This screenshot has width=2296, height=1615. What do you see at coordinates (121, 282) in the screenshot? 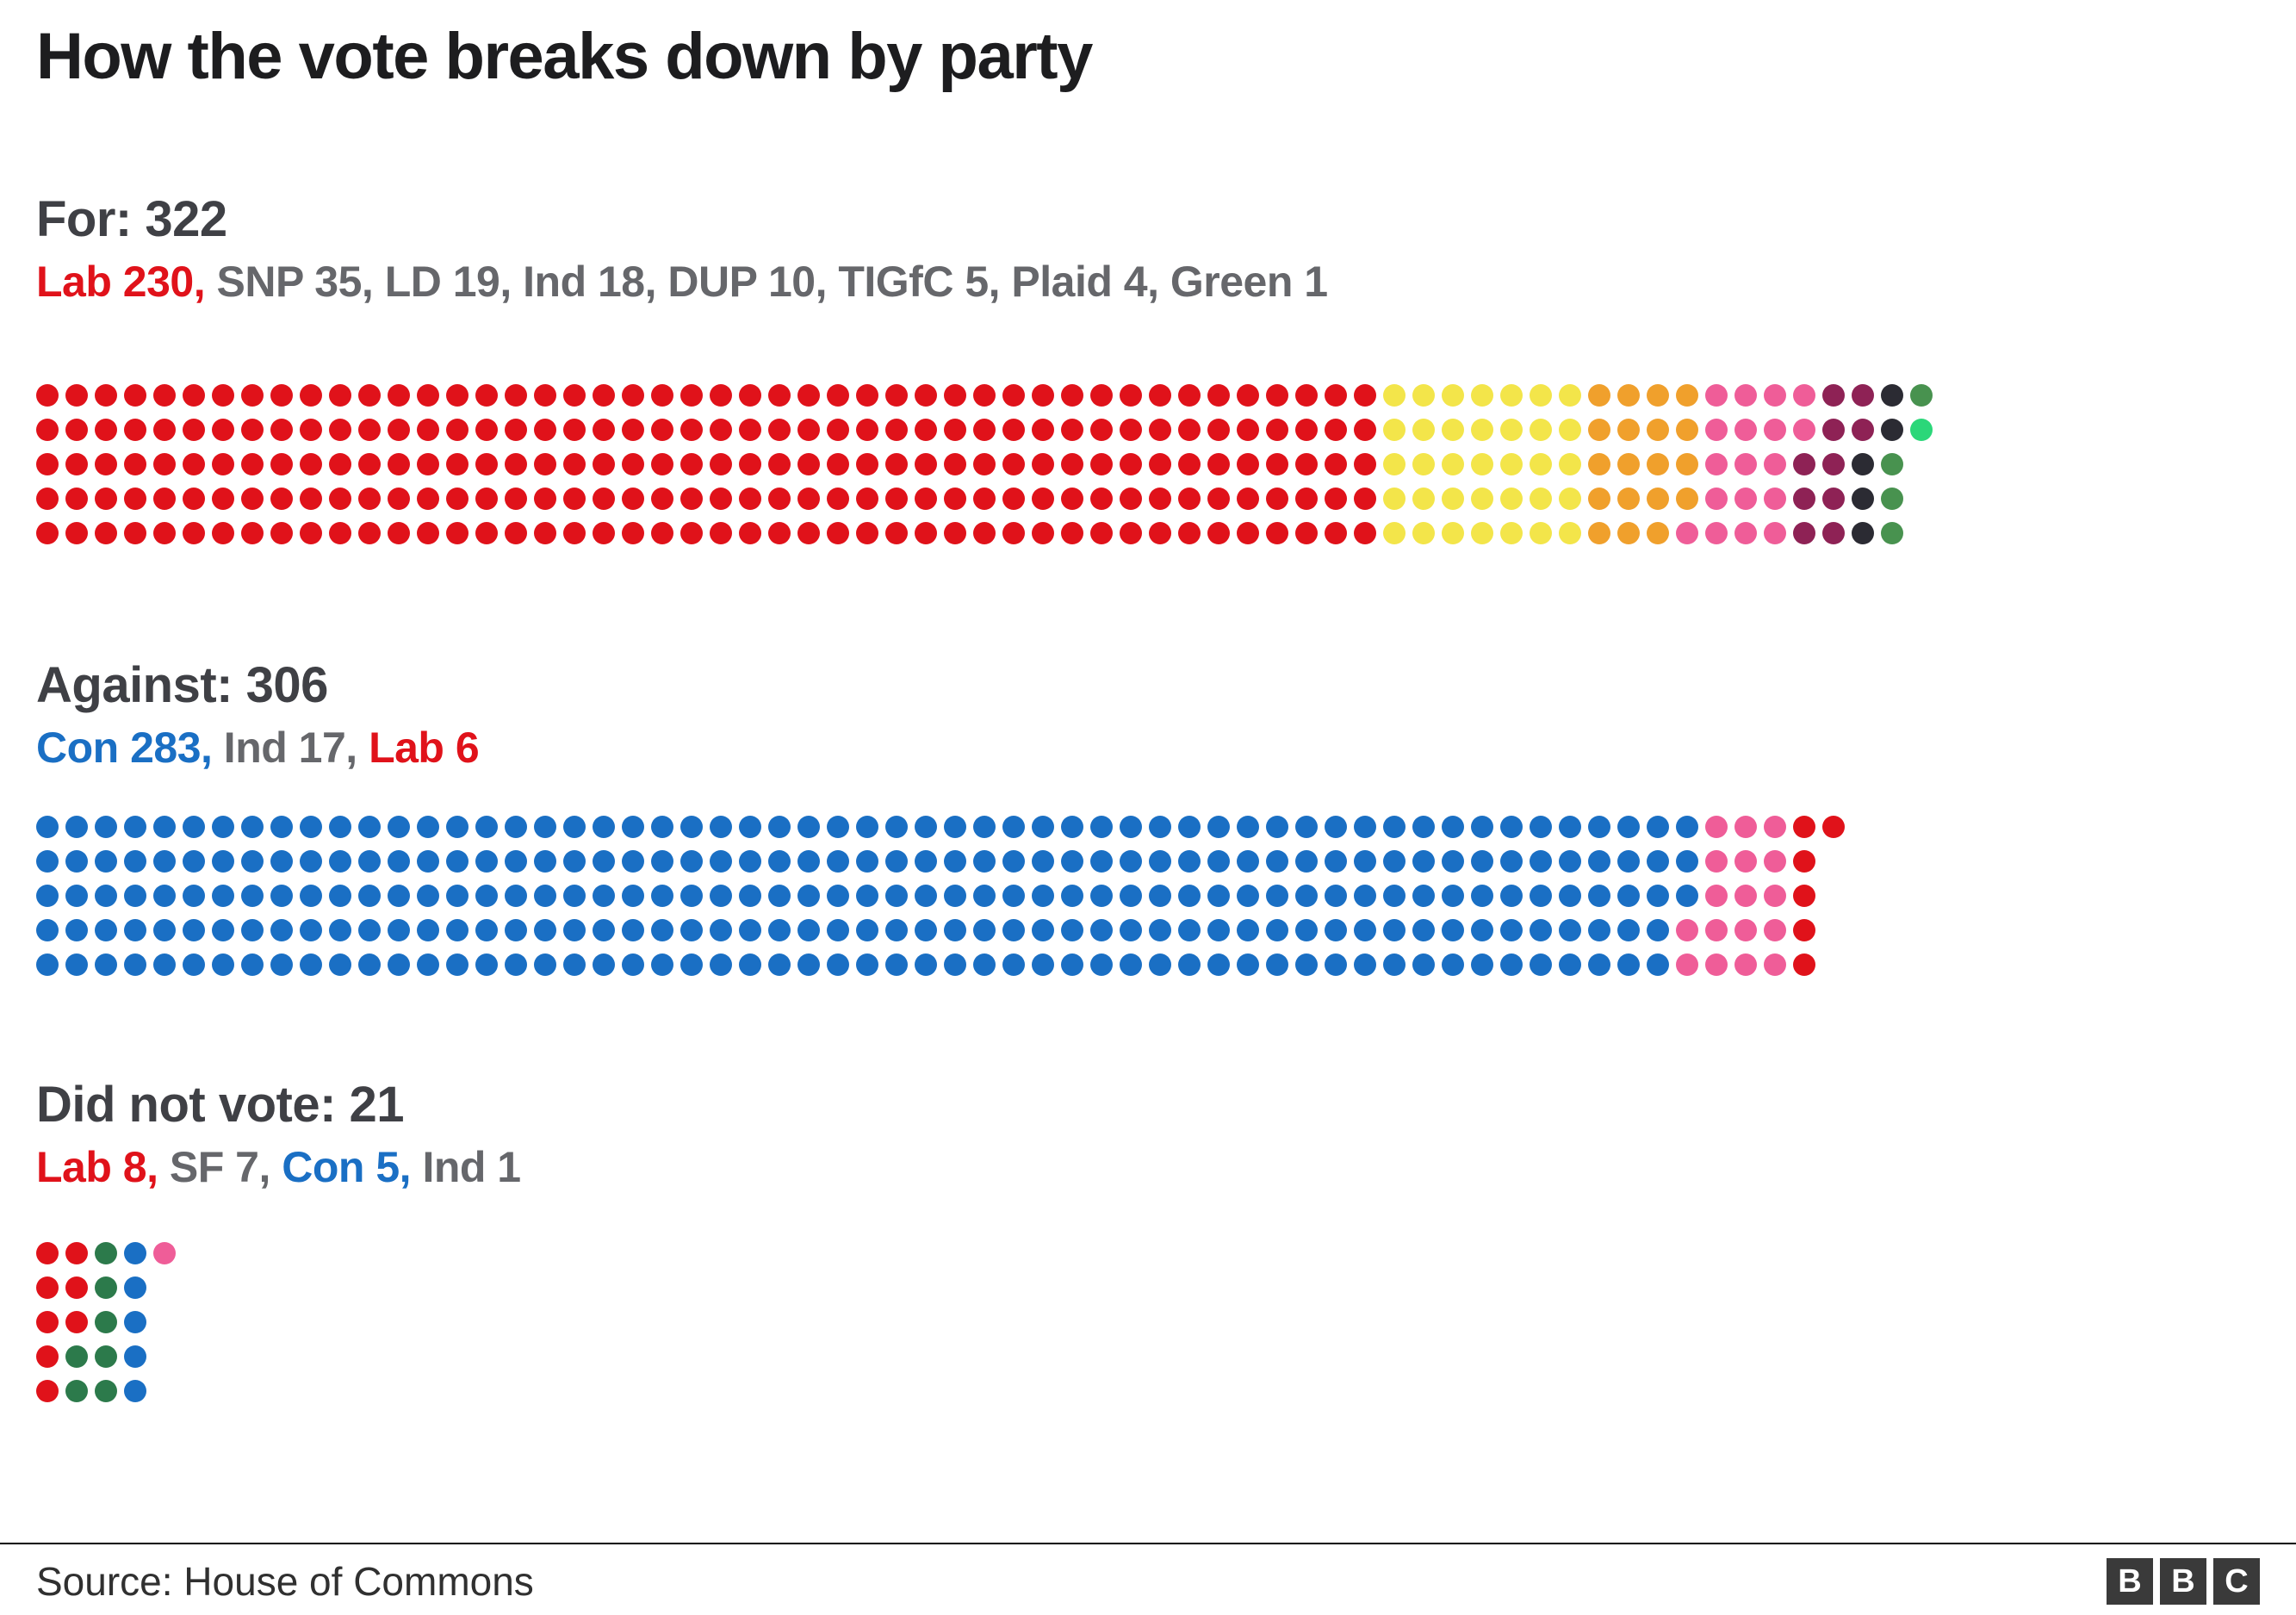
I see `subtitle-part: Lab 230,` at bounding box center [121, 282].